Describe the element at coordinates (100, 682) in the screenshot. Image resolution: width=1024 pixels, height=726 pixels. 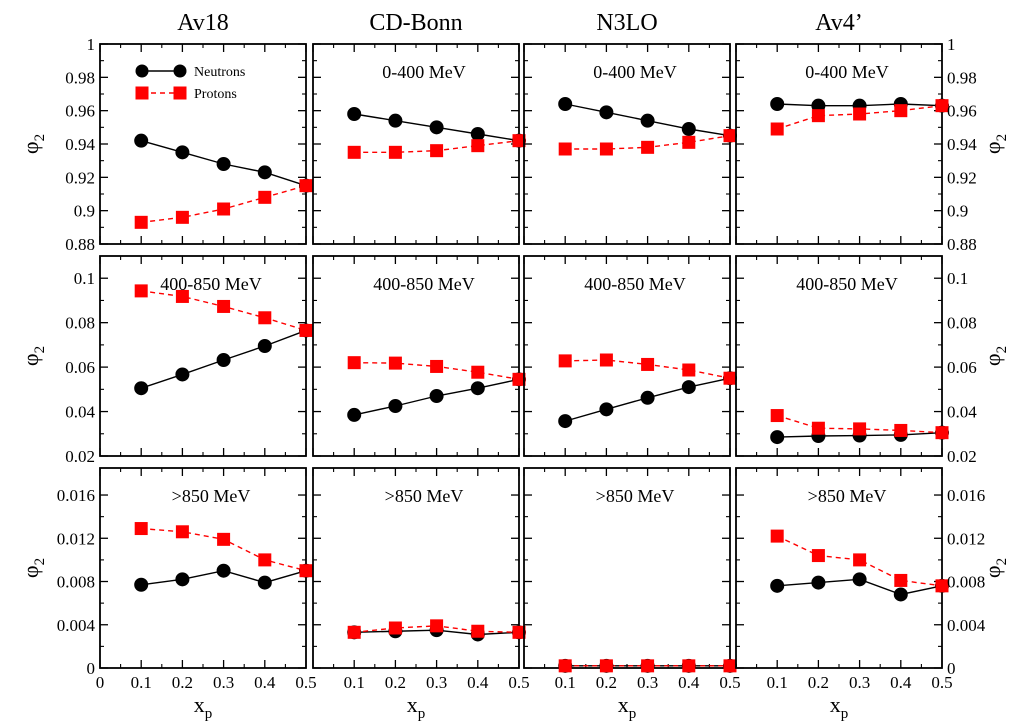
I see `x-tick-label: 0` at that location.